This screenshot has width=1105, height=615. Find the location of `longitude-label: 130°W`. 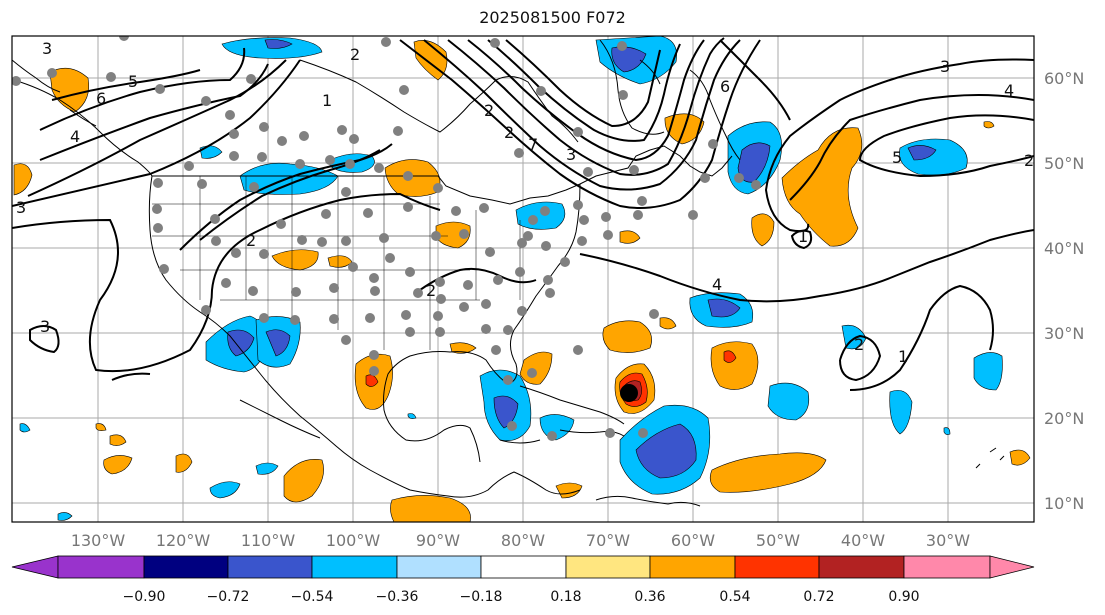

longitude-label: 130°W is located at coordinates (98, 540).